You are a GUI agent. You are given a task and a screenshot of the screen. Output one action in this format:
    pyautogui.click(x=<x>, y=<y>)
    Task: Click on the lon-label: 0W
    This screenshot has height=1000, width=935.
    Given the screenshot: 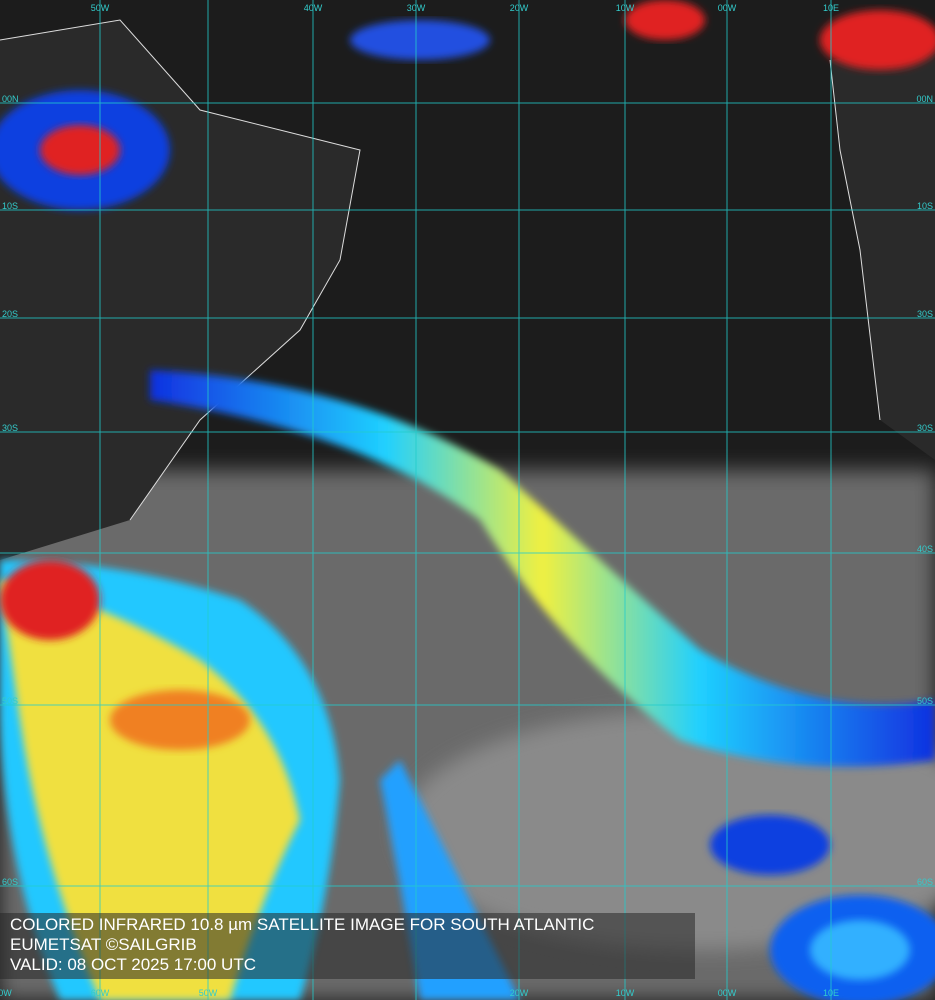 What is the action you would take?
    pyautogui.click(x=6, y=993)
    